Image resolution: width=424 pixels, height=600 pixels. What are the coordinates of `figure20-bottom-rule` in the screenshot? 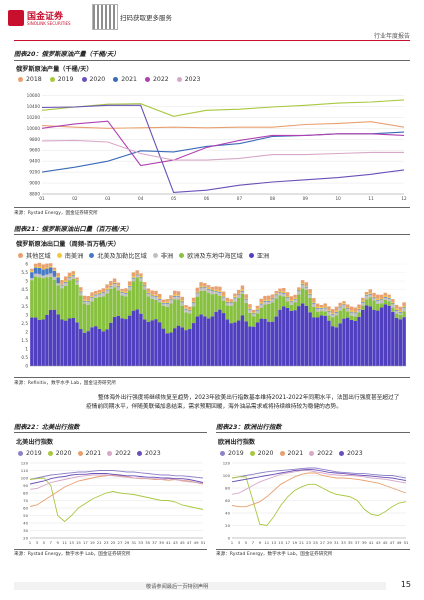 It's located at (212, 207).